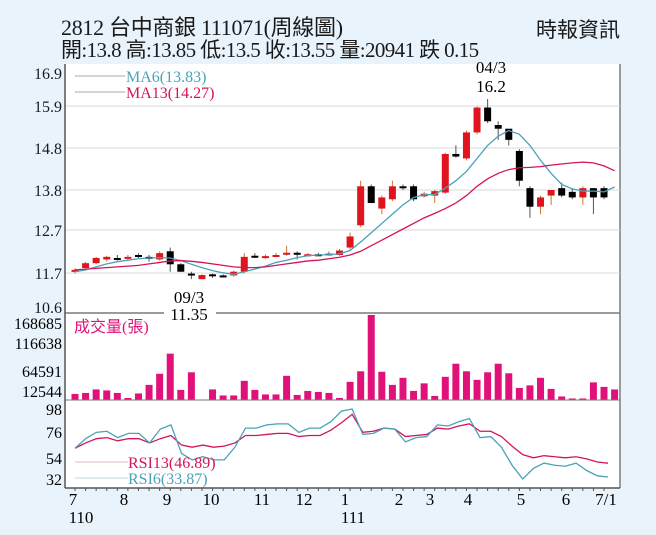 This screenshot has width=656, height=535. What do you see at coordinates (491, 67) in the screenshot?
I see `high-date-annotation: 04/3` at bounding box center [491, 67].